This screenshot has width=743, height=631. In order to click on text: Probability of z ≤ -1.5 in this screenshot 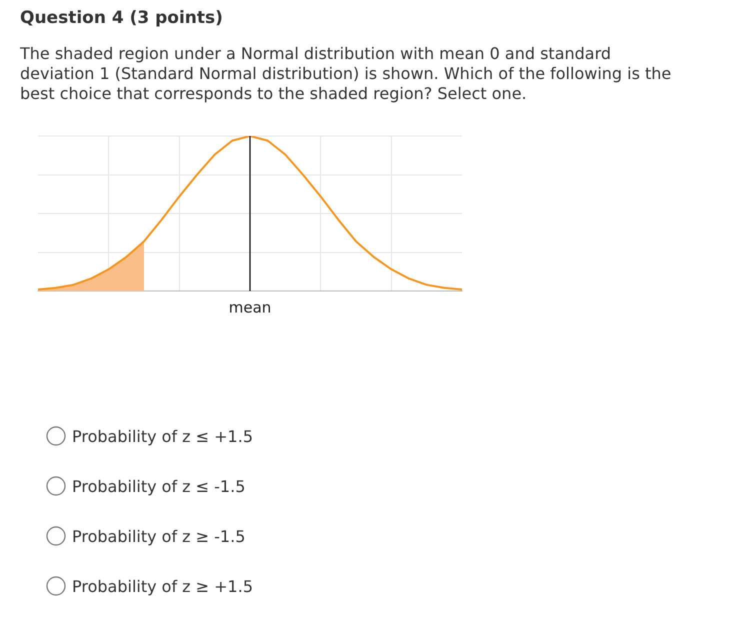, I will do `click(159, 486)`.